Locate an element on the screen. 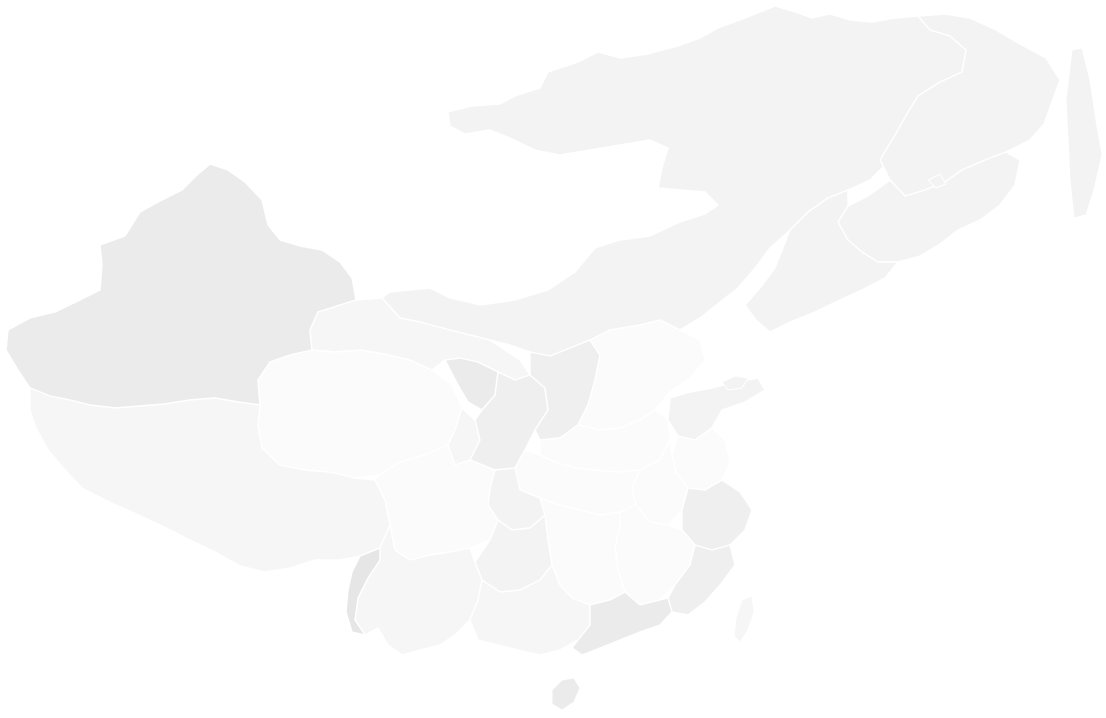  region-hainan is located at coordinates (566, 694).